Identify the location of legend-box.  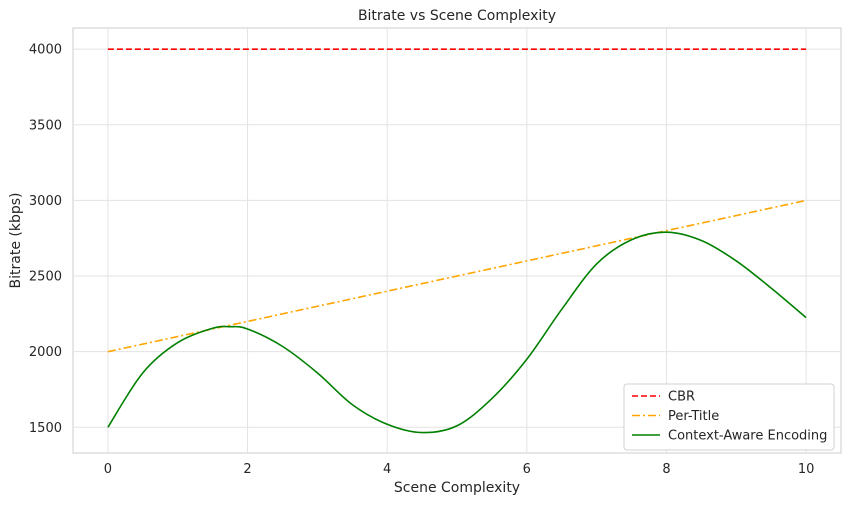
(729, 417).